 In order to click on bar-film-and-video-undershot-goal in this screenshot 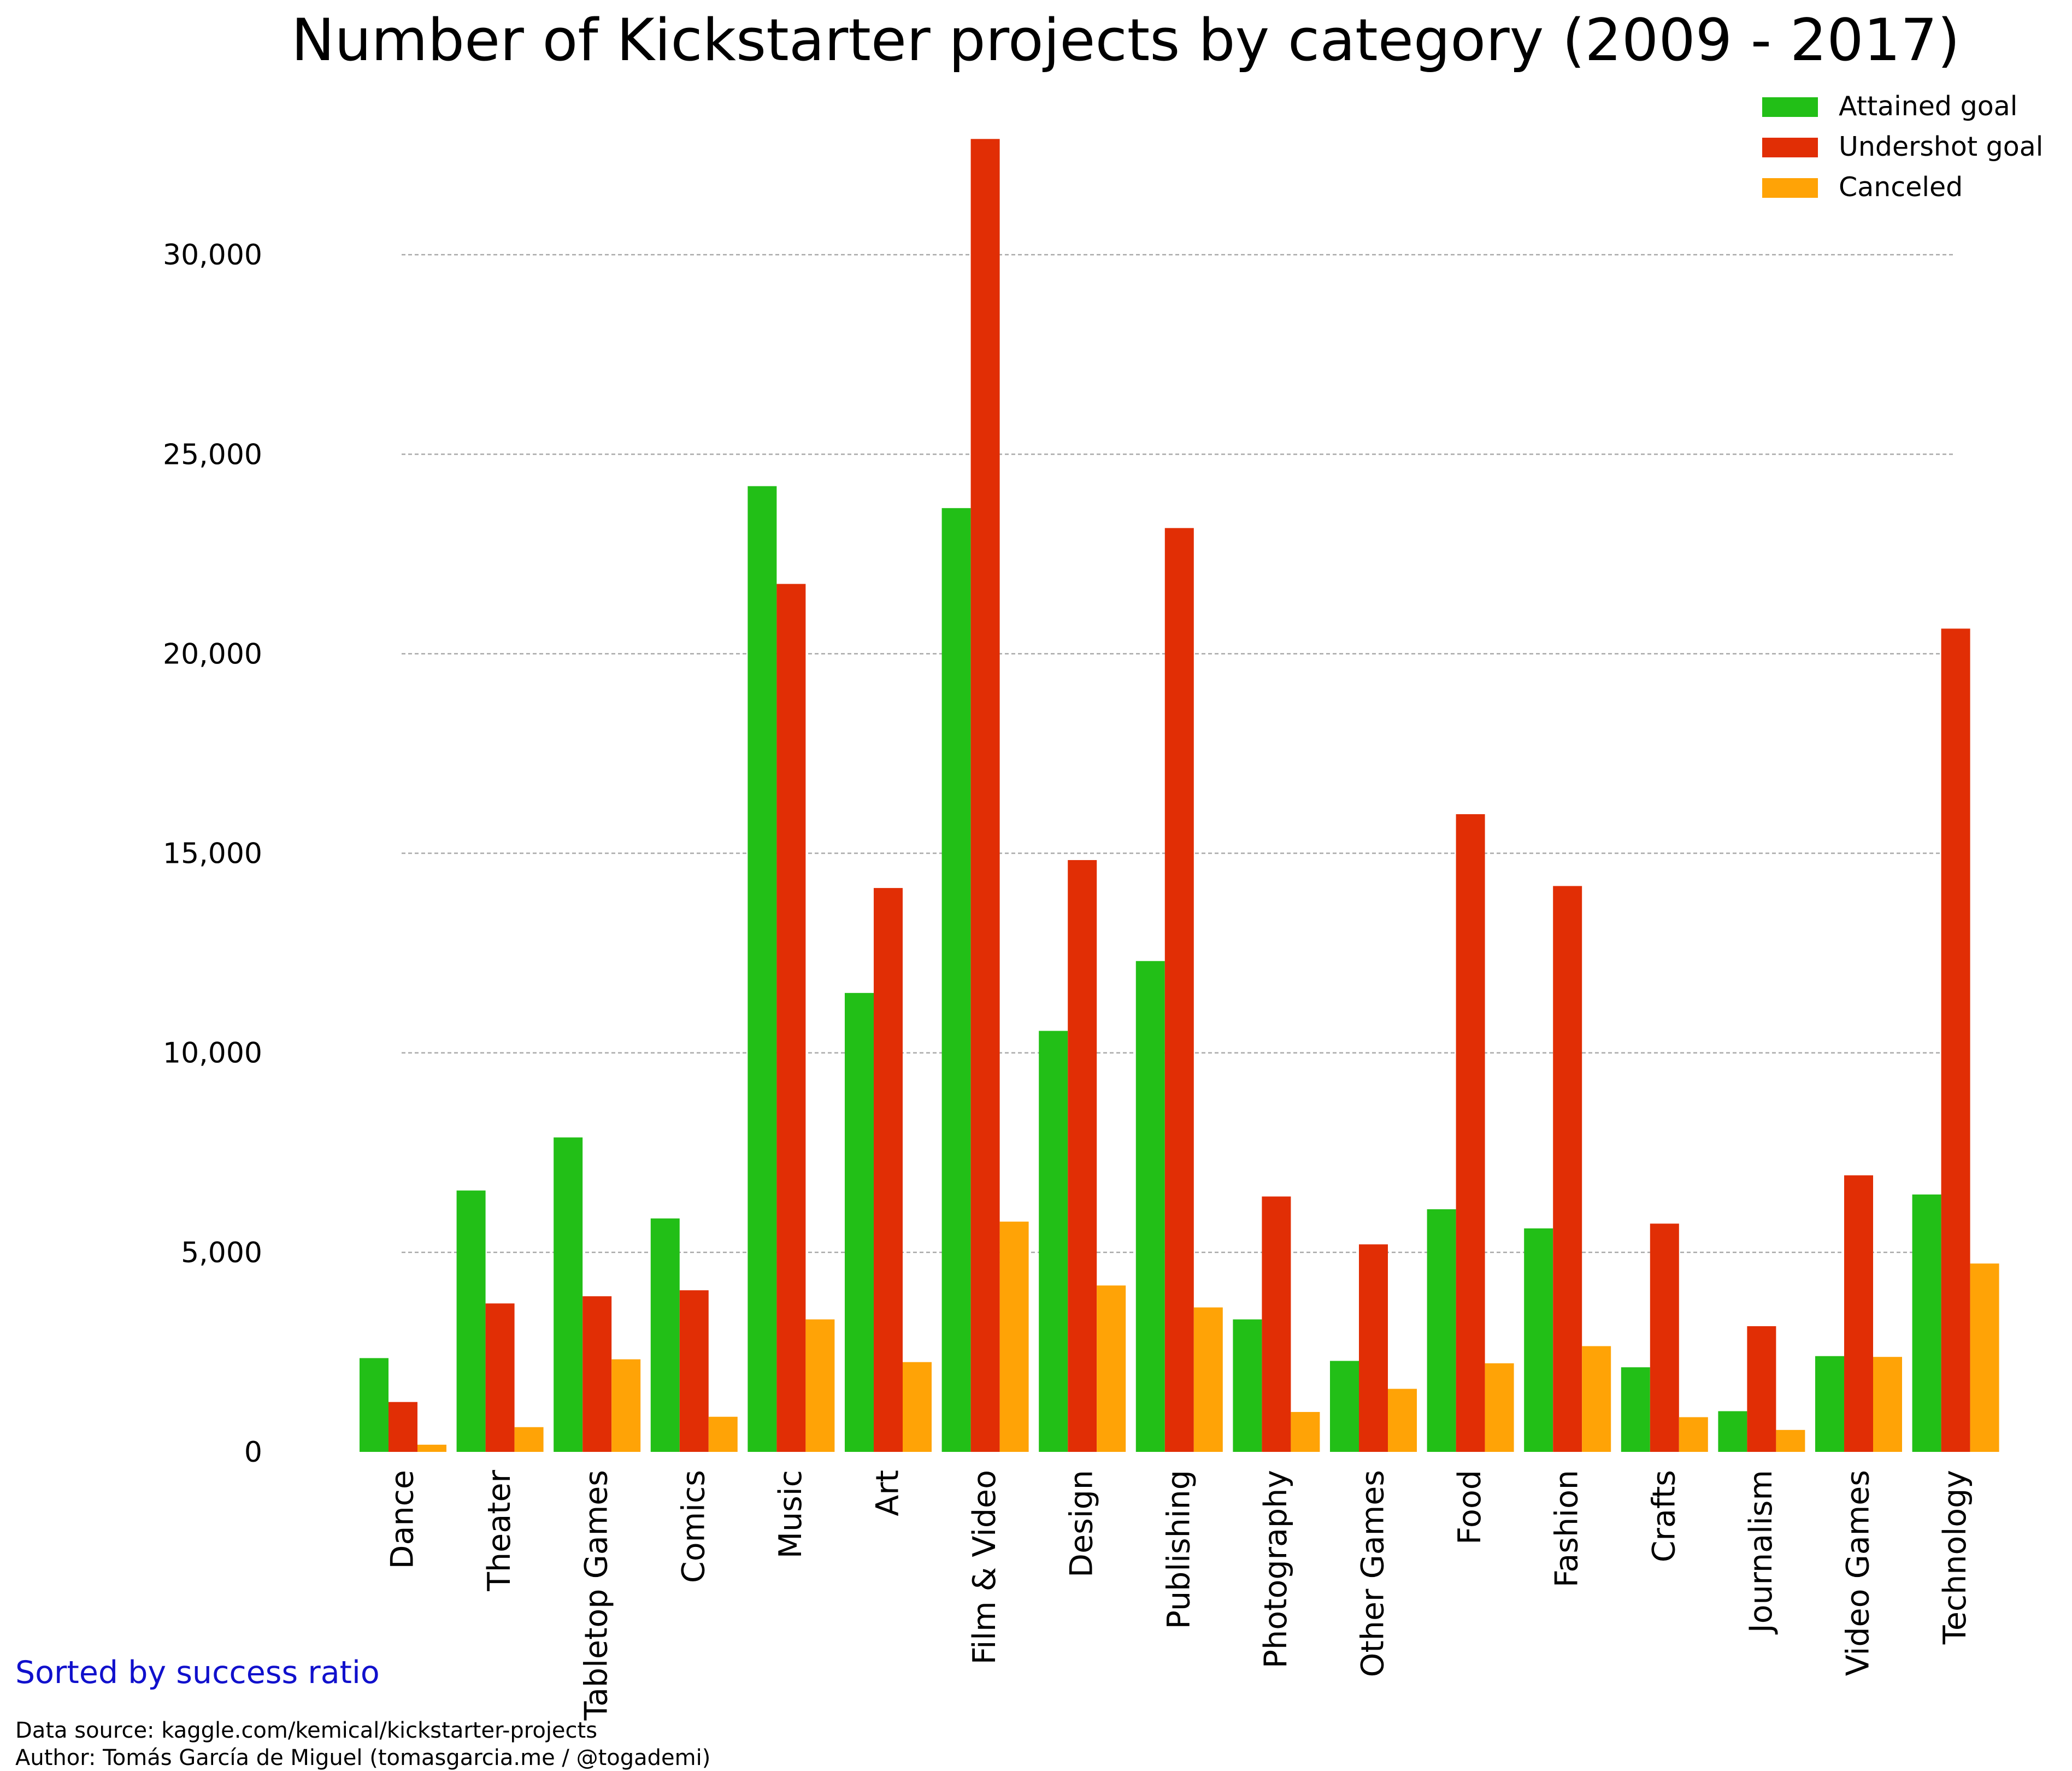, I will do `click(985, 795)`.